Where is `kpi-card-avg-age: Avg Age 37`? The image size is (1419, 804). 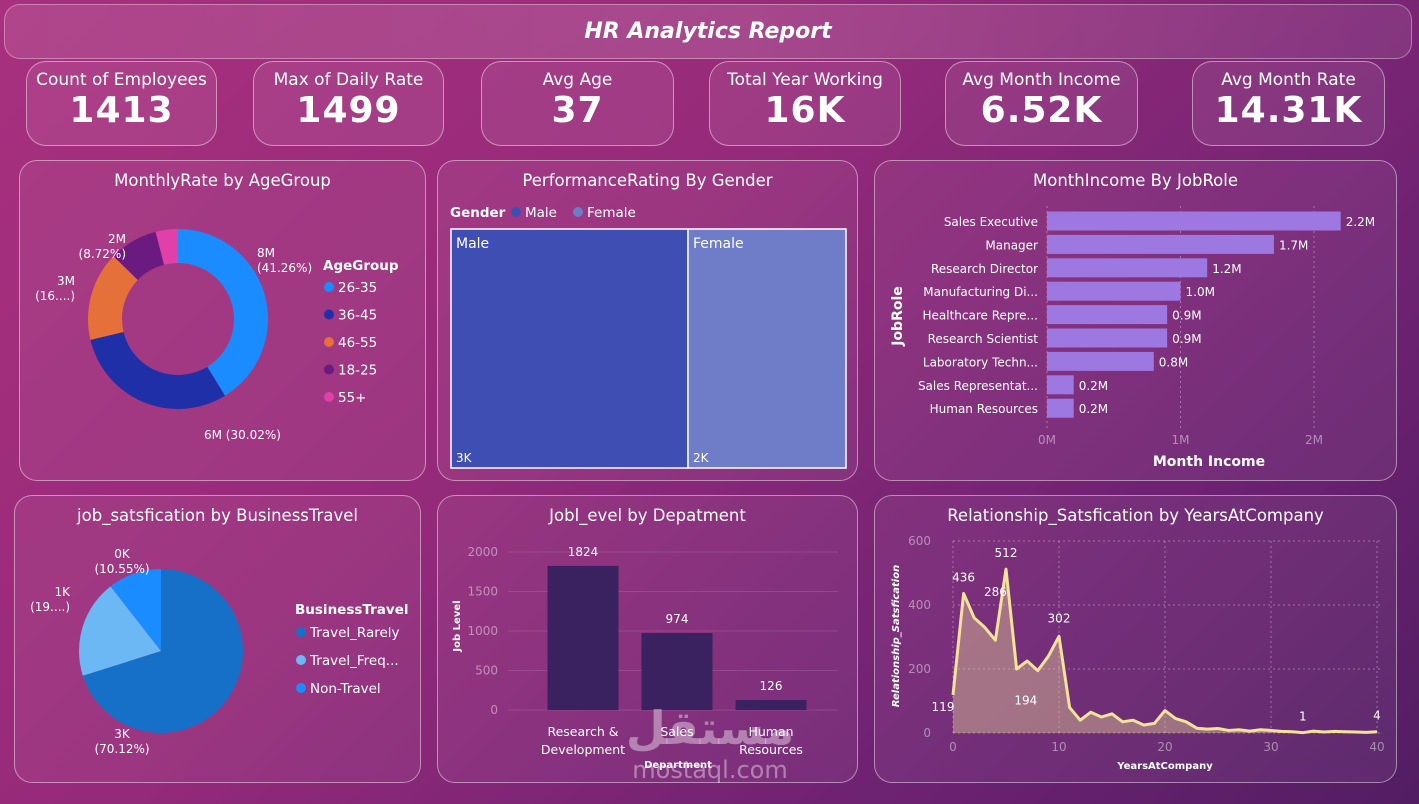 kpi-card-avg-age: Avg Age 37 is located at coordinates (577, 103).